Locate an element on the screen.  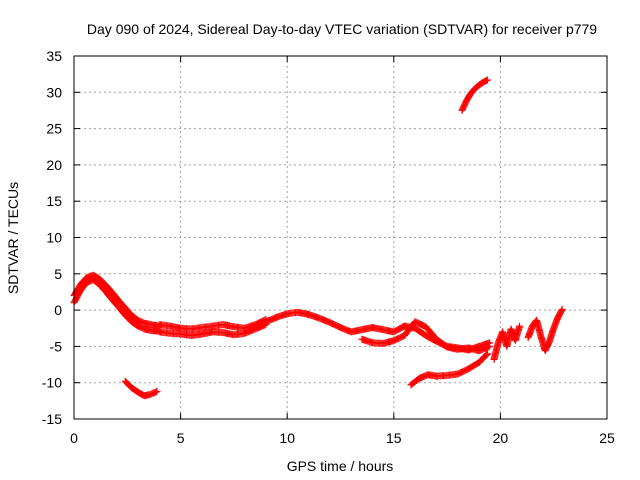
x-tick-label: 0 is located at coordinates (74, 438).